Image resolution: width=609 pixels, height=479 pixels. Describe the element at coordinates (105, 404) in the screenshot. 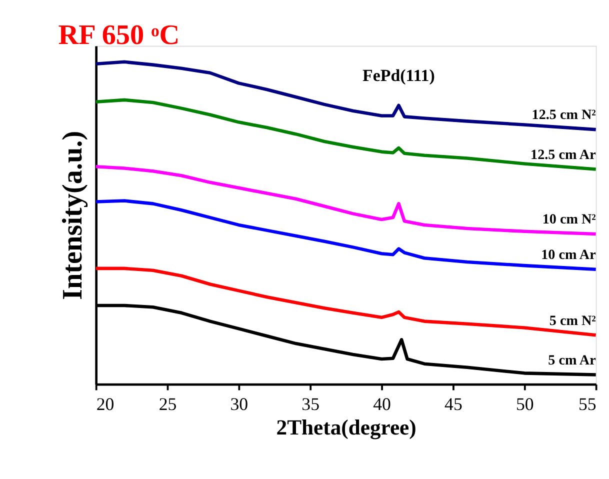

I see `x-tick-label: 20` at that location.